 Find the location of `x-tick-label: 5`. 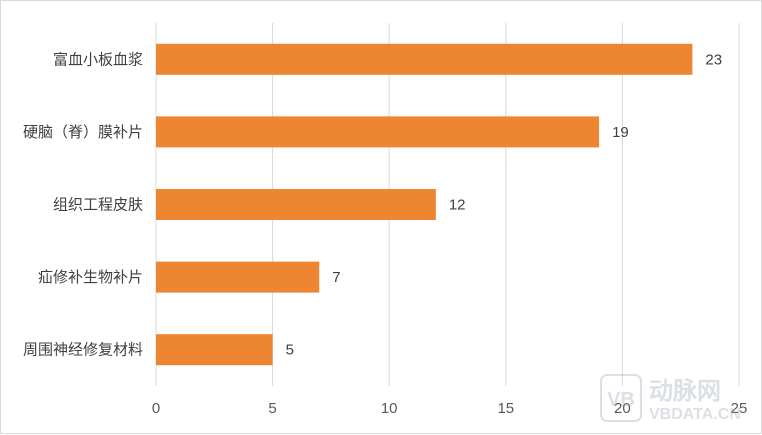

x-tick-label: 5 is located at coordinates (272, 408).